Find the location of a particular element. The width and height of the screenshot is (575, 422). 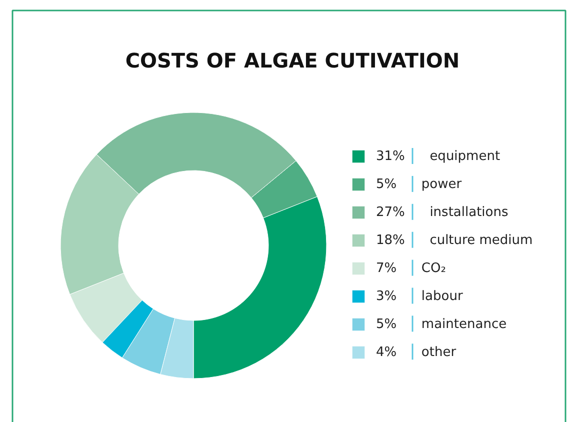

legend-label: 31% equipment is located at coordinates (438, 156).